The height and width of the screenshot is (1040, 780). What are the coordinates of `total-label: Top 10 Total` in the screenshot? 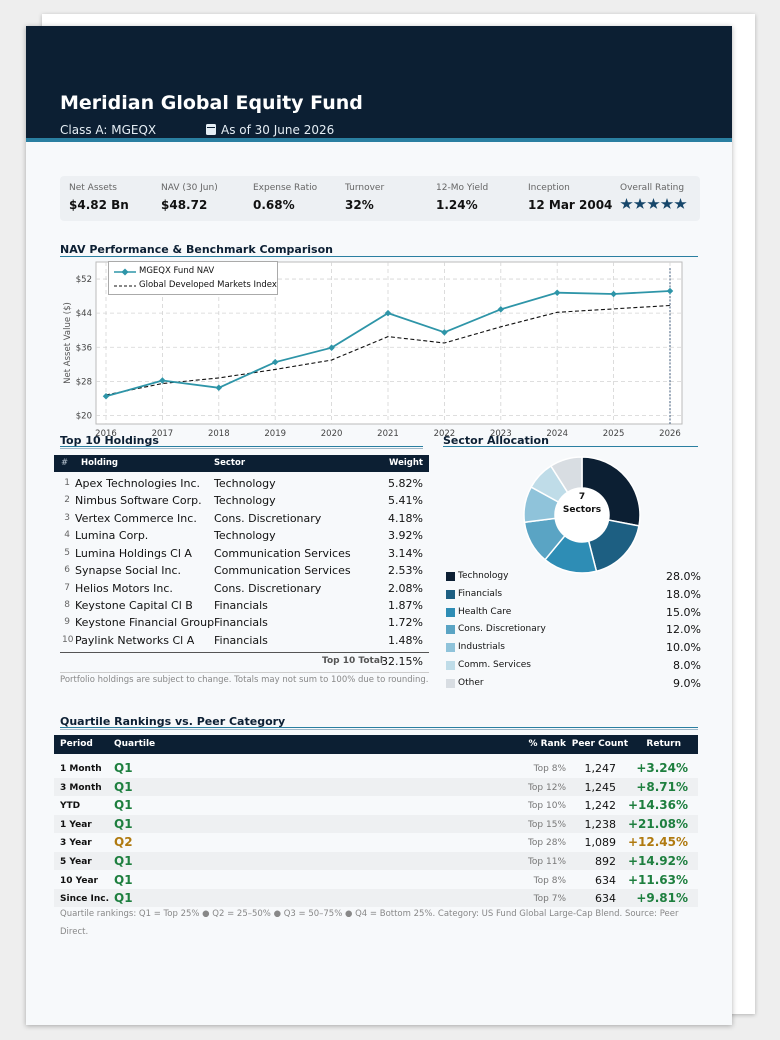 It's located at (352, 661).